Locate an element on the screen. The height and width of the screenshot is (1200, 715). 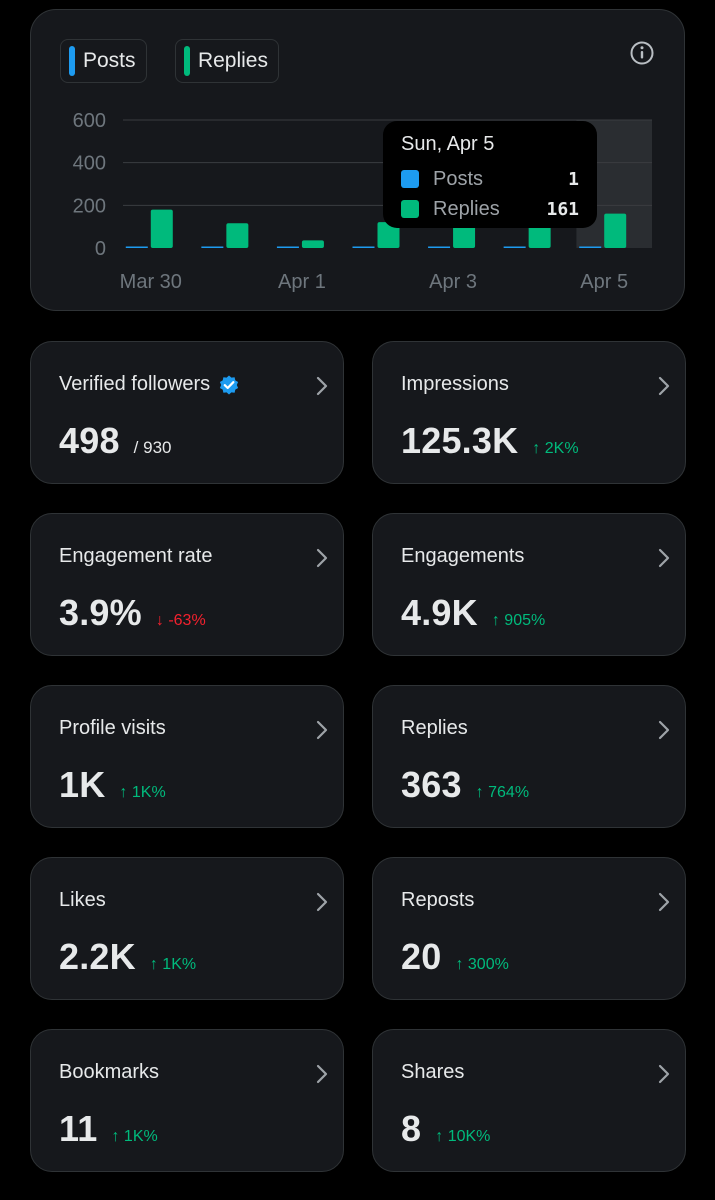
stat-row: 20 ↑ 300% is located at coordinates (455, 957).